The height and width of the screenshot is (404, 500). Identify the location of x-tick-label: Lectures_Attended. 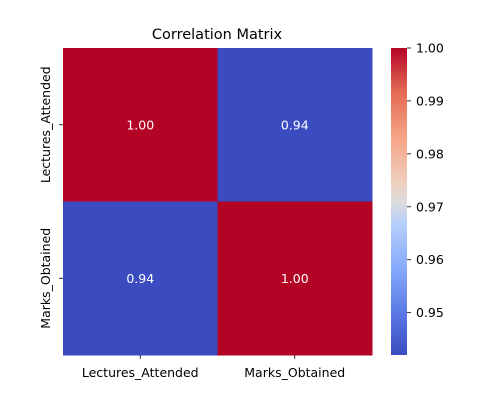
(140, 372).